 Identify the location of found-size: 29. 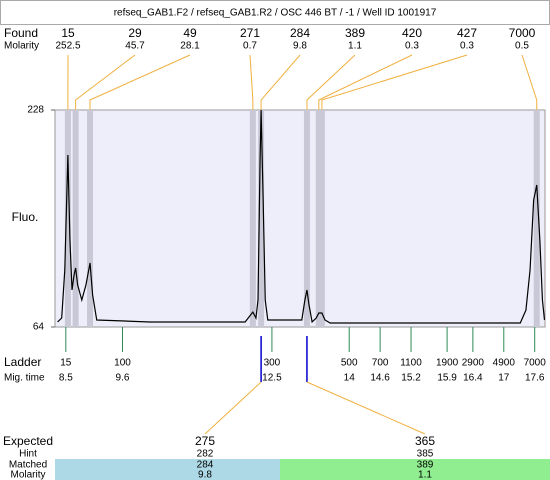
(135, 33).